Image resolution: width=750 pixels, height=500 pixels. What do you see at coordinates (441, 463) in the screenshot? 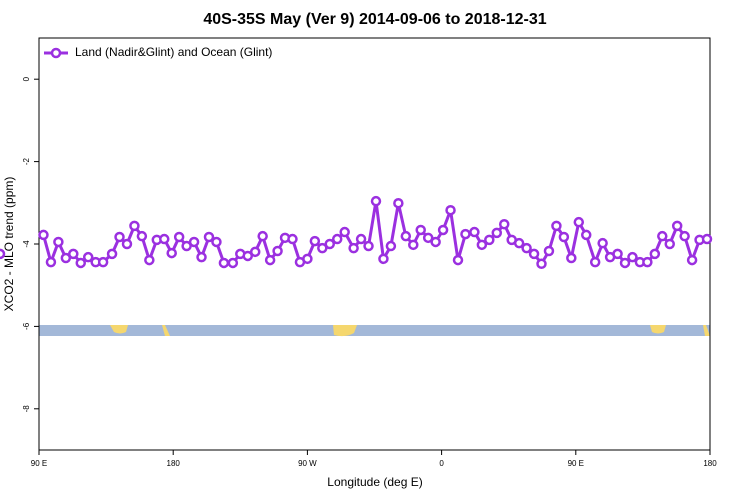
I see `x-tick-label: 0` at bounding box center [441, 463].